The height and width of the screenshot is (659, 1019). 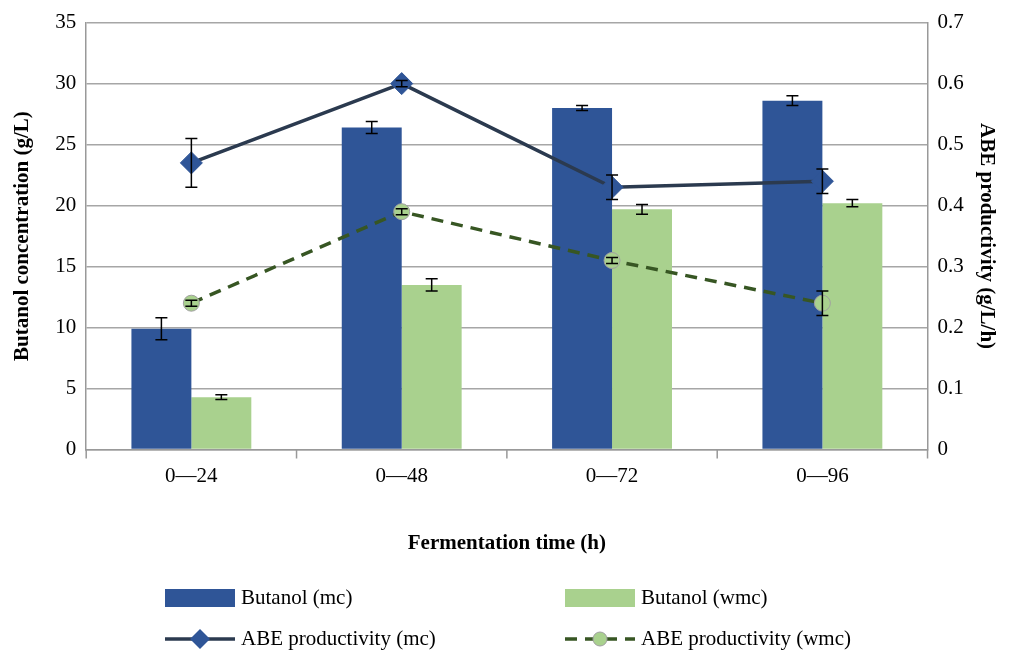 I want to click on y-tick-label: 15, so click(x=66, y=265).